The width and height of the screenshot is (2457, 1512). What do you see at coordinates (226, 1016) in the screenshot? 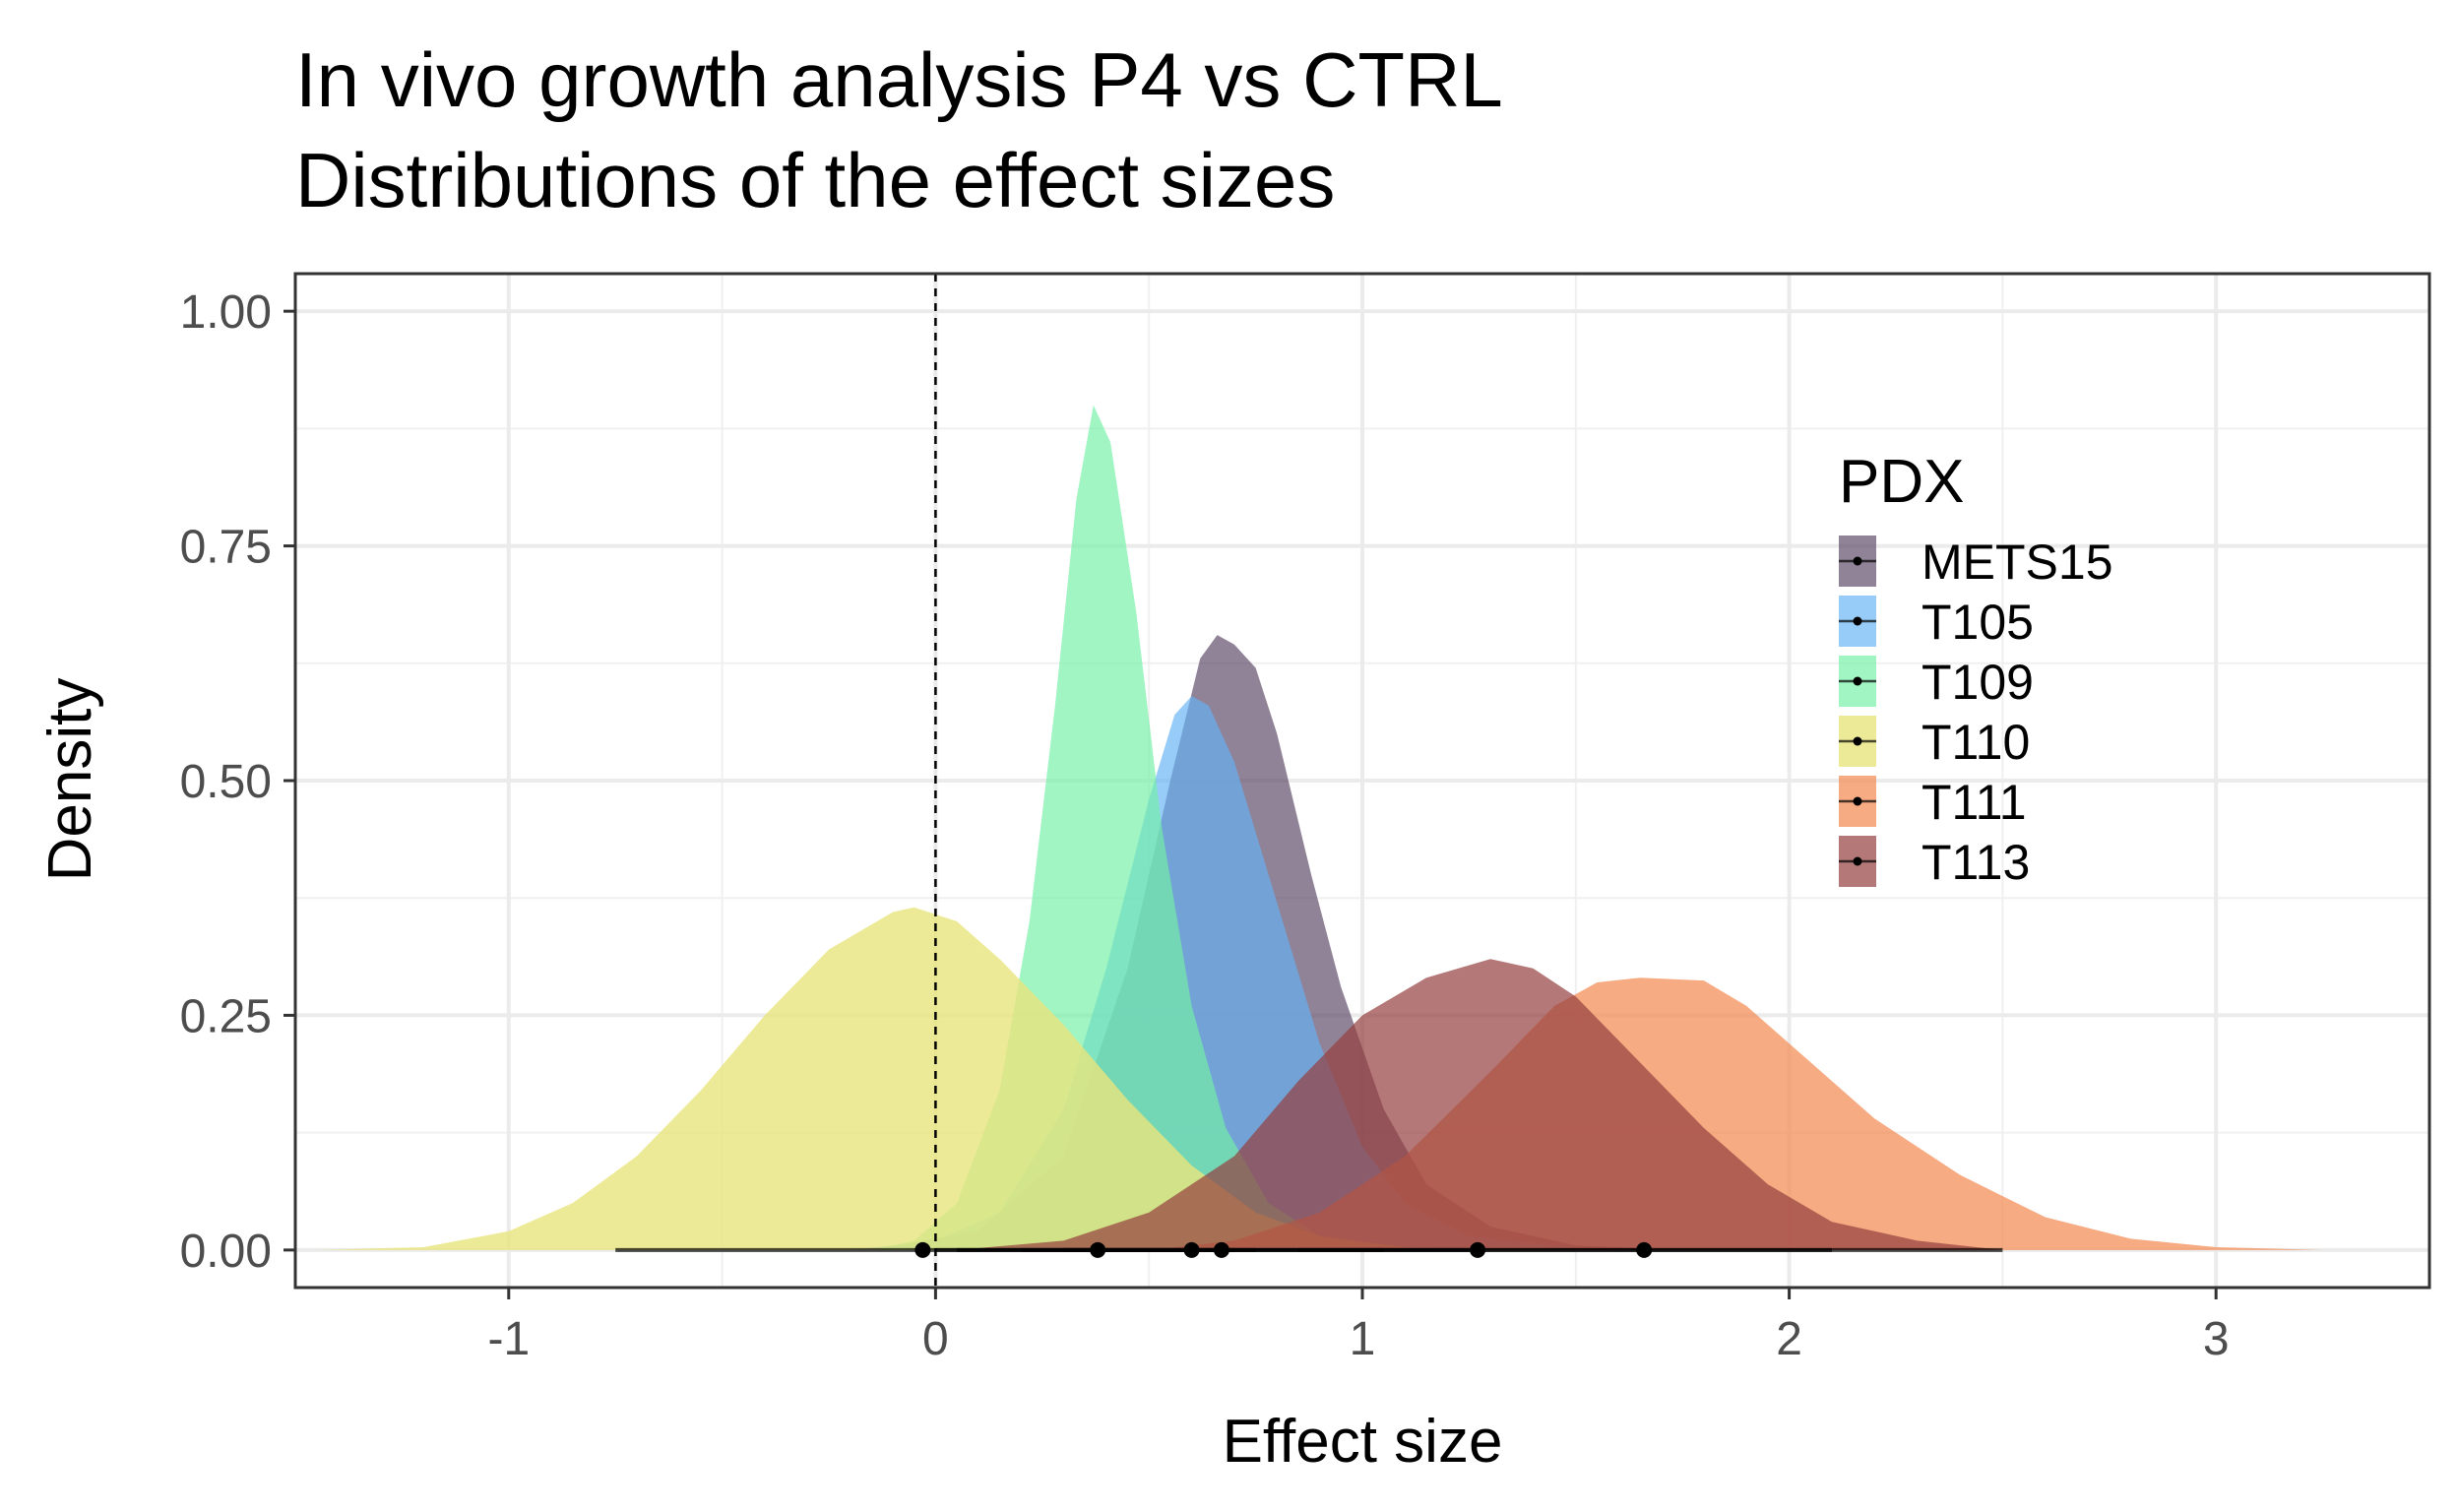
I see `y-tick-label: 0.25` at bounding box center [226, 1016].